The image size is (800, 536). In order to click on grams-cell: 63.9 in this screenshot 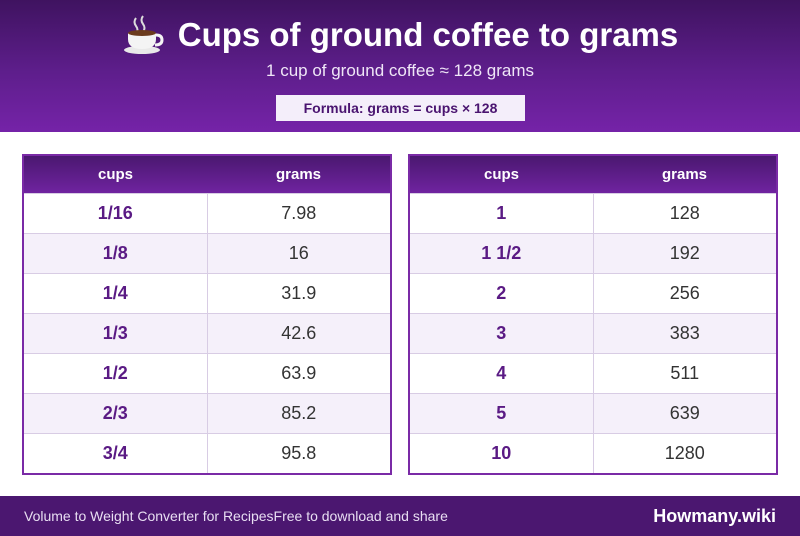, I will do `click(298, 372)`.